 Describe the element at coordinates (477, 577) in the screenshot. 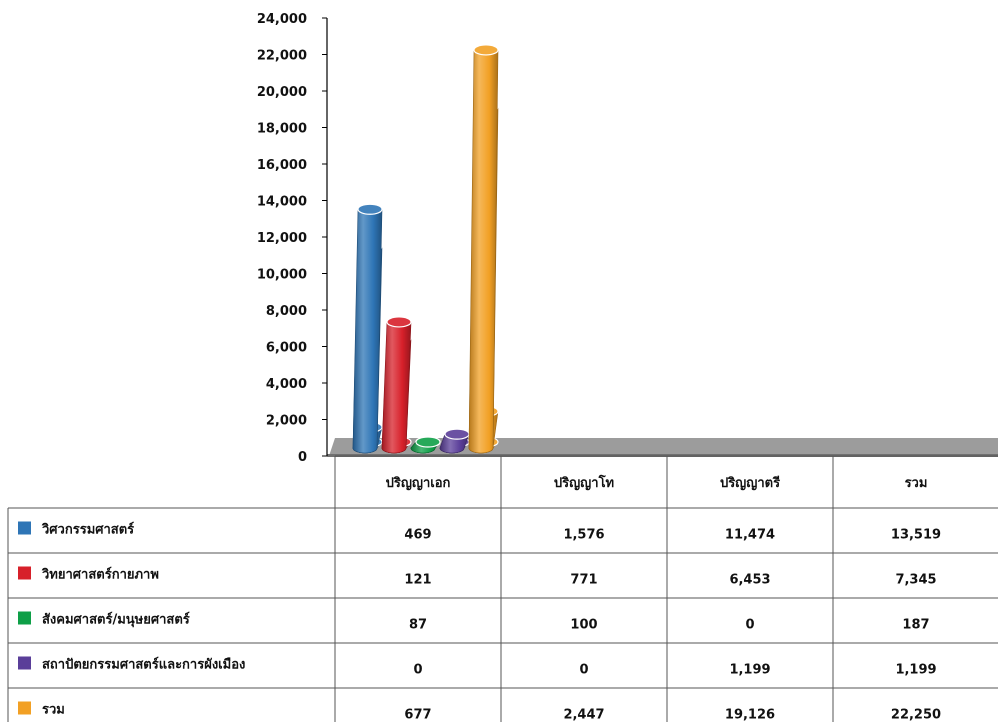

I see `table-row: วิทยาศาสตร์กายภาพ 121 771 6,453 7,345` at that location.